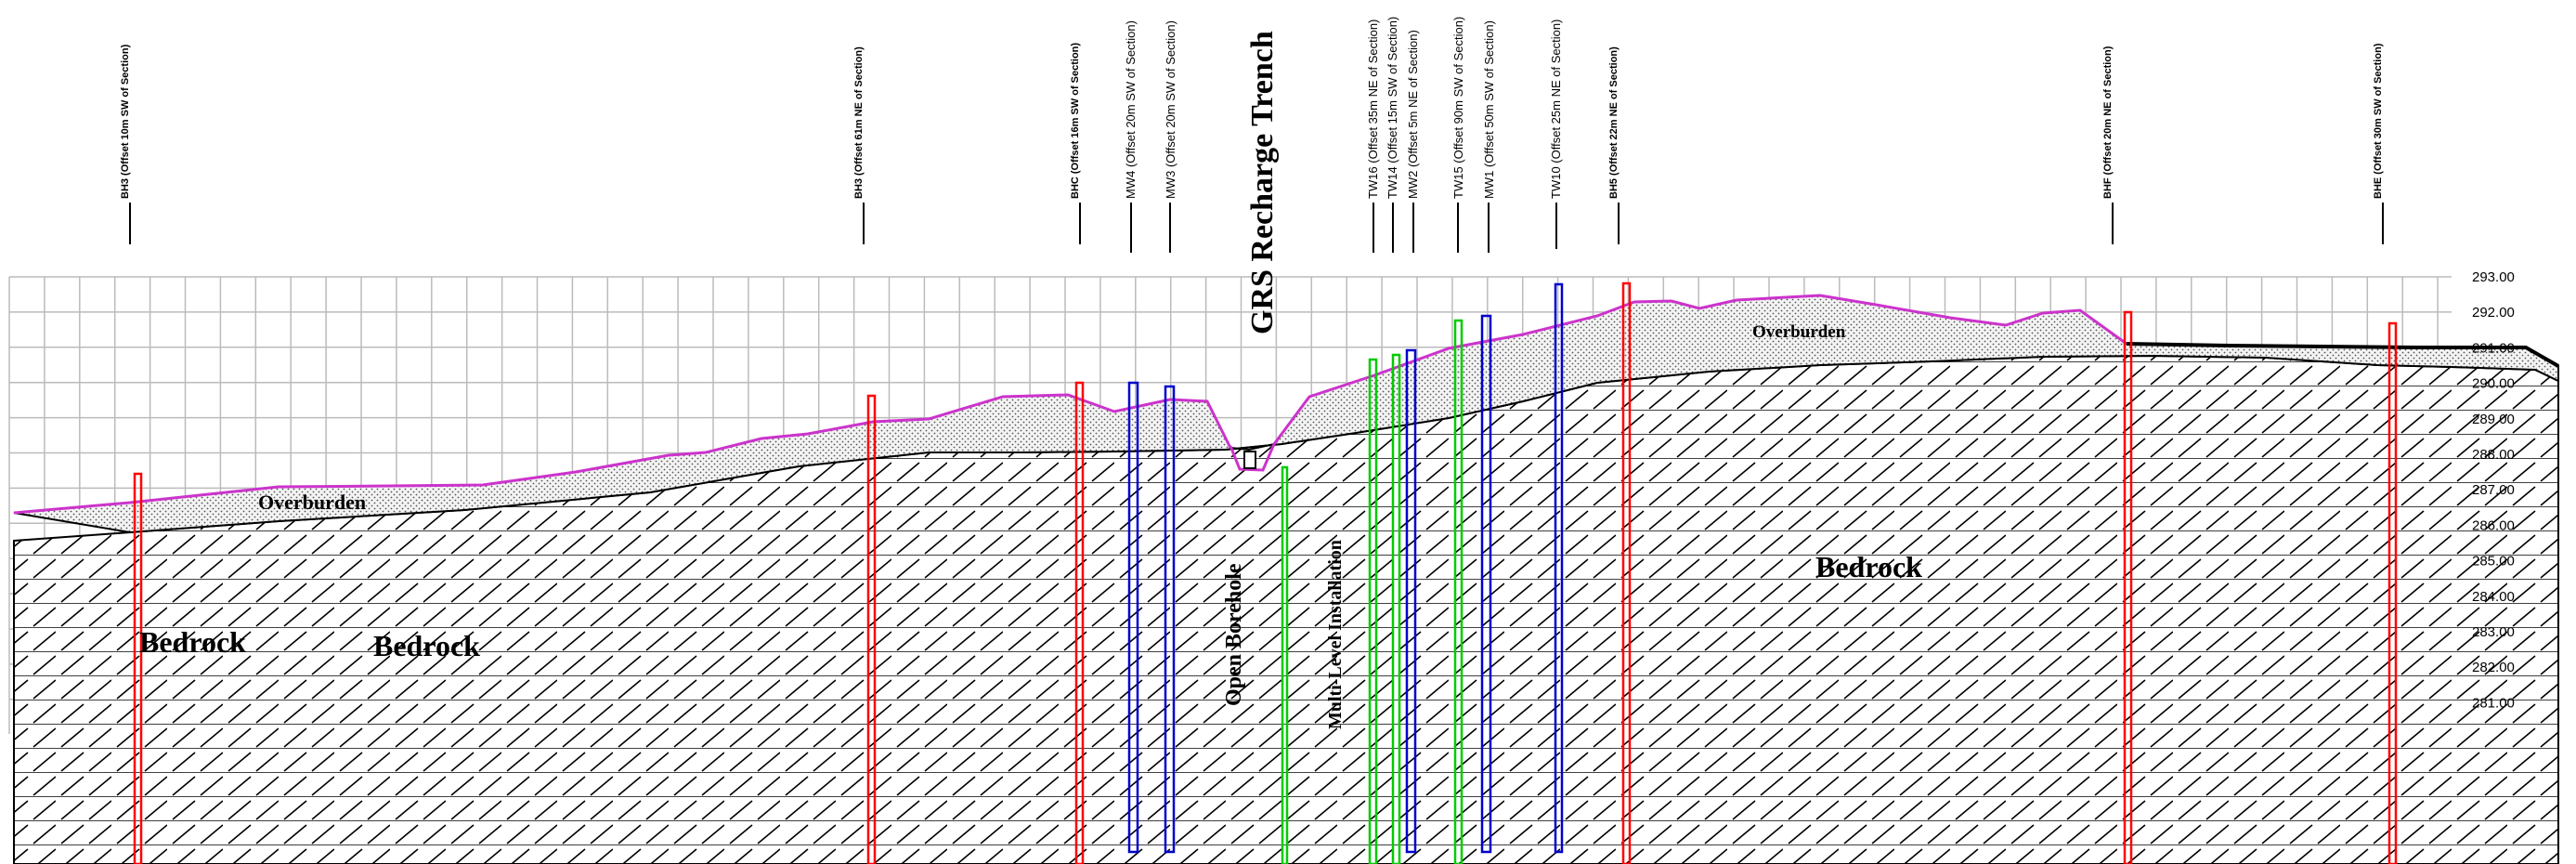 This screenshot has height=864, width=2576. Describe the element at coordinates (1413, 114) in the screenshot. I see `label-mw2: MW2 (Offset 5m NE of Section)` at that location.